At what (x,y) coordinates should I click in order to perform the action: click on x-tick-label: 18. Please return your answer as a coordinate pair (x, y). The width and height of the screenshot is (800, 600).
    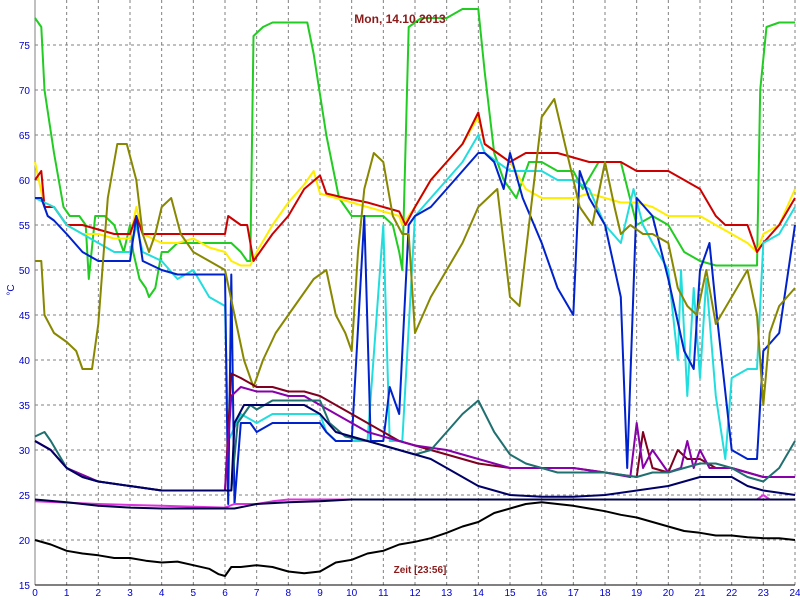
    Looking at the image, I should click on (605, 593).